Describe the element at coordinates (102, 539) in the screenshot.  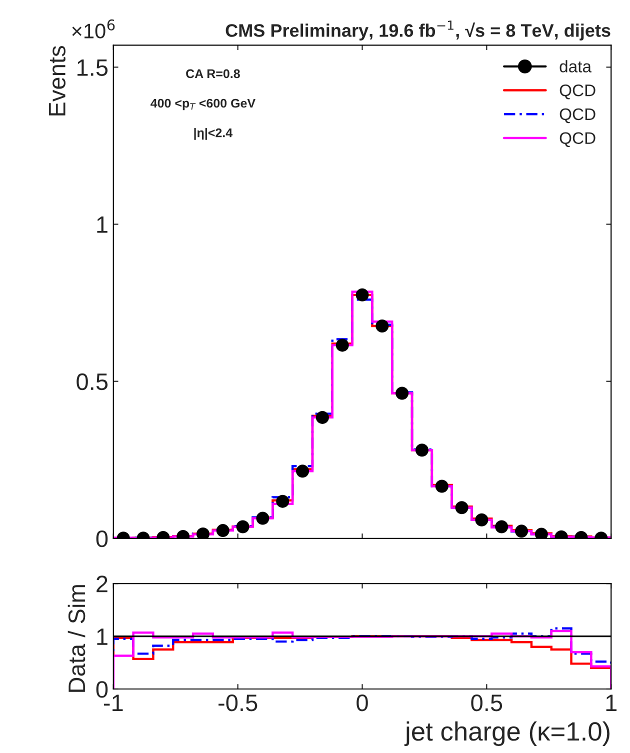
I see `y-tick-label: 0` at that location.